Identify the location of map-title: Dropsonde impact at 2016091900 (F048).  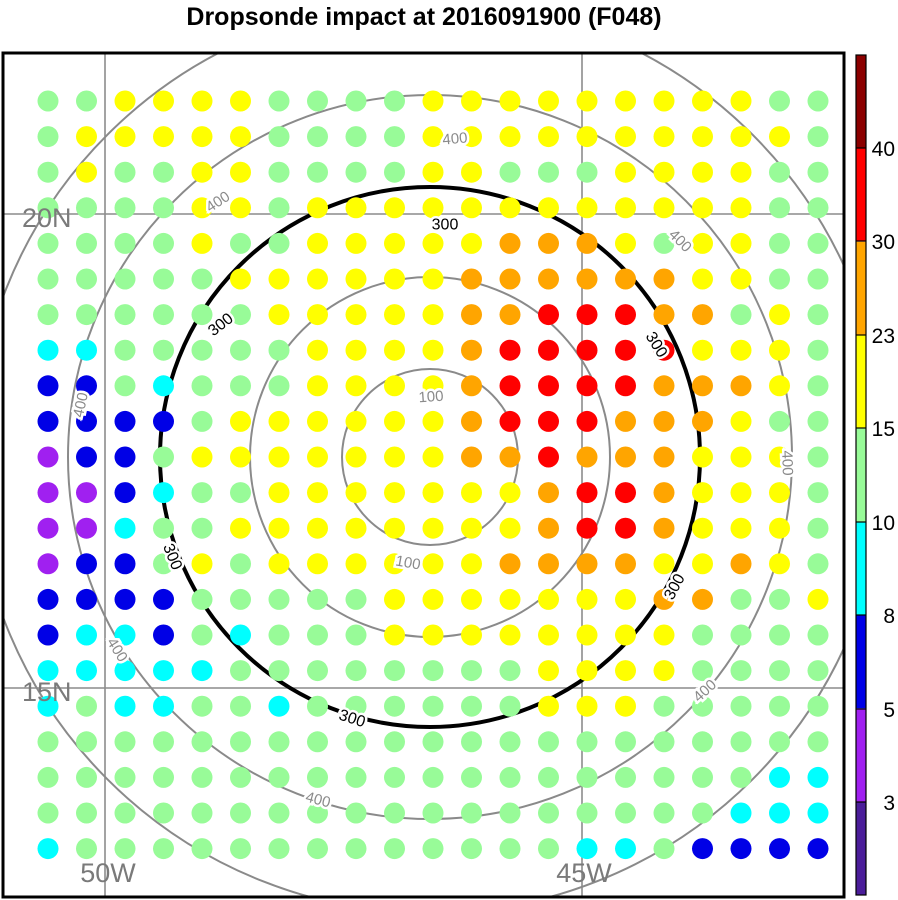
(424, 17).